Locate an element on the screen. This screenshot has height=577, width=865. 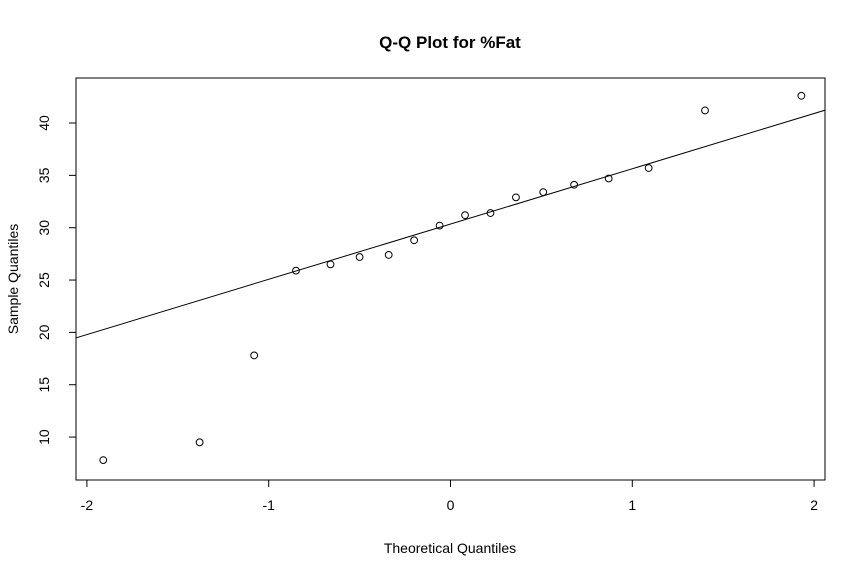
y-tick-label: 30 is located at coordinates (44, 228).